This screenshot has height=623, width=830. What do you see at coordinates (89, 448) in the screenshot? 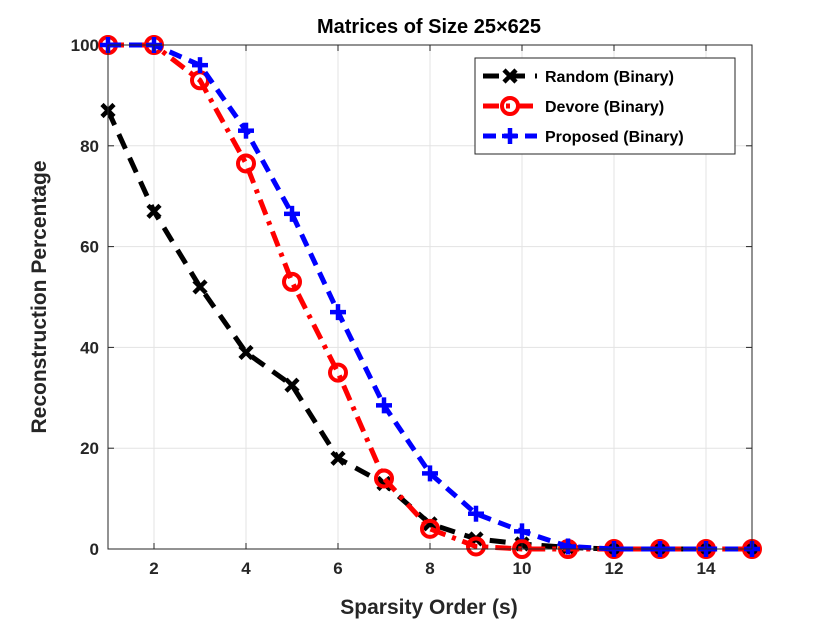
I see `y-tick-label: 20` at bounding box center [89, 448].